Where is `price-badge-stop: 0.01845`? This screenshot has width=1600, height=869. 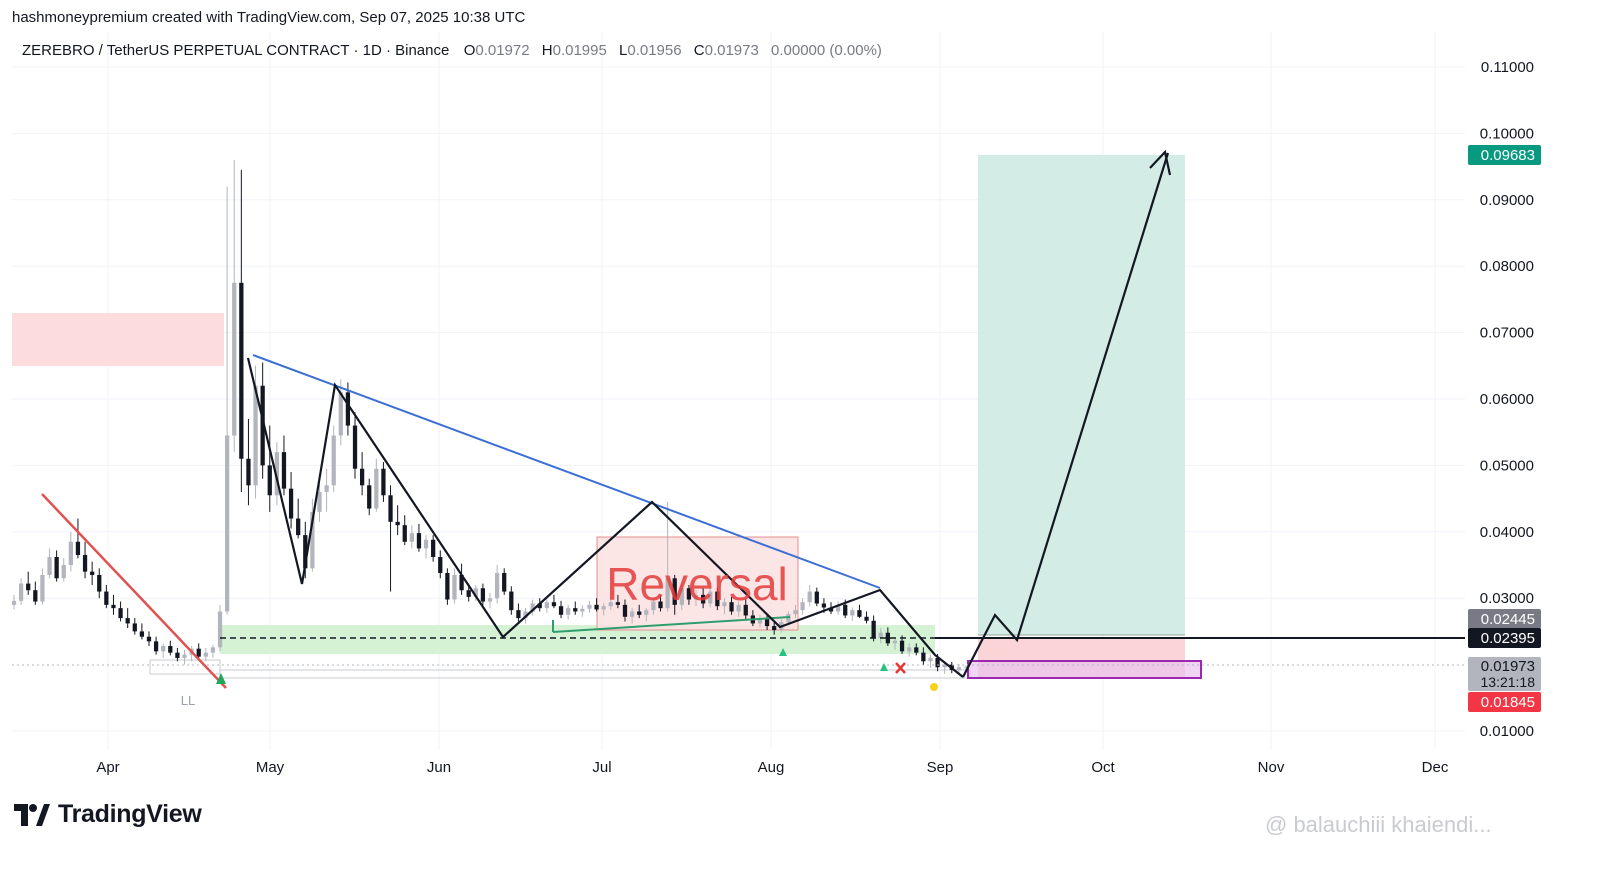 price-badge-stop: 0.01845 is located at coordinates (1504, 702).